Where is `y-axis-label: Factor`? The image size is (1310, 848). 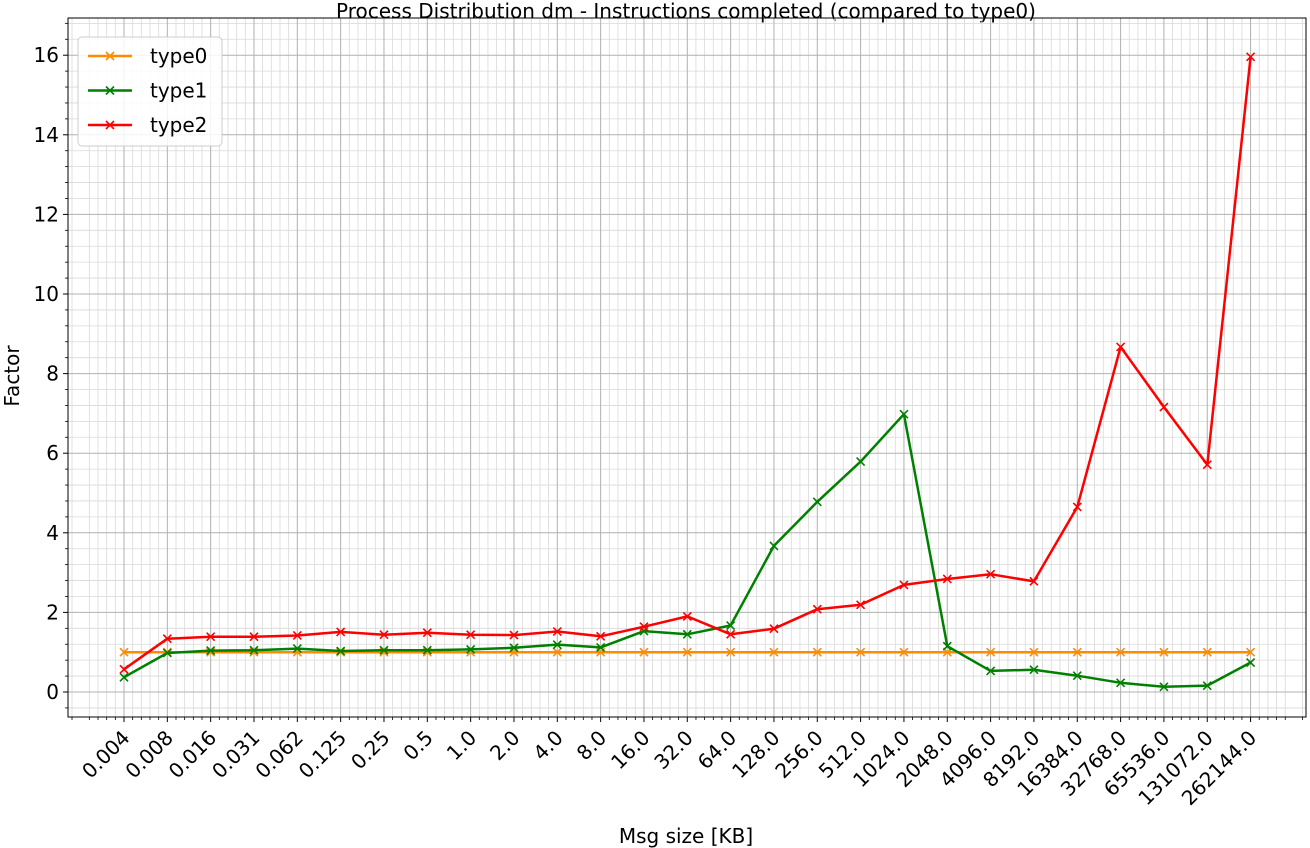 y-axis-label: Factor is located at coordinates (12, 376).